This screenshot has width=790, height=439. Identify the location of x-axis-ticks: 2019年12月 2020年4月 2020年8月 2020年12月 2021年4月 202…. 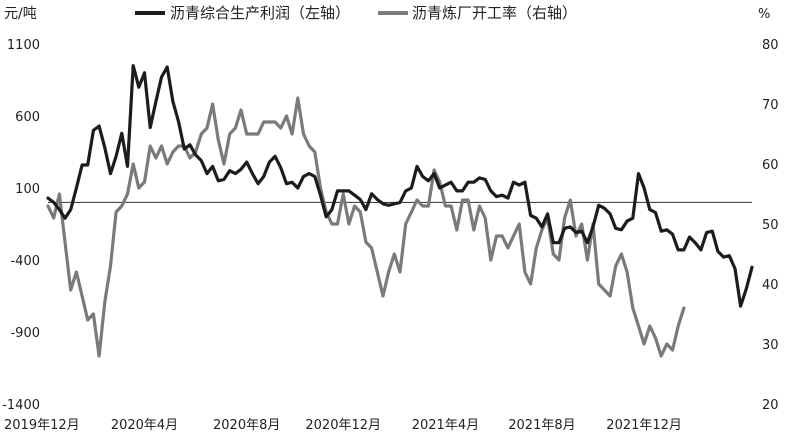
(343, 425).